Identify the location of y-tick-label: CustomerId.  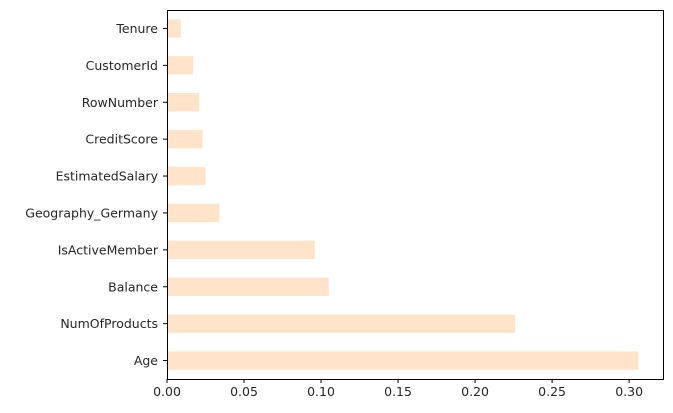
(122, 65).